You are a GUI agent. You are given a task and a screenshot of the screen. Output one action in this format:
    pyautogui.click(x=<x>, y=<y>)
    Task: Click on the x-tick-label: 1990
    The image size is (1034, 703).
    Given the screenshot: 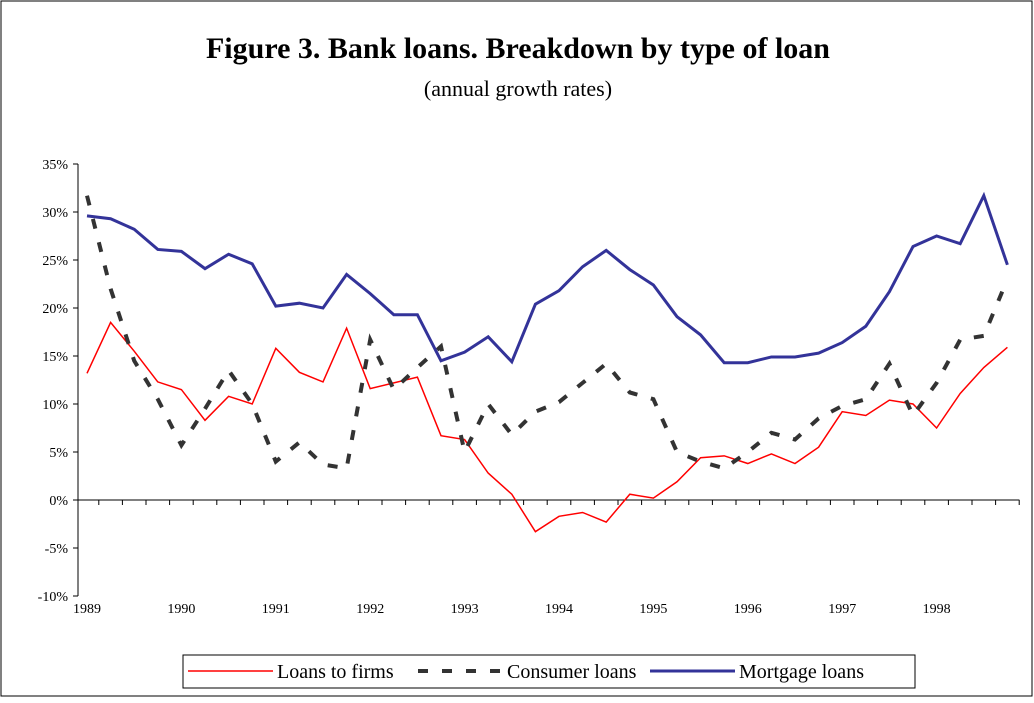 What is the action you would take?
    pyautogui.click(x=181, y=609)
    